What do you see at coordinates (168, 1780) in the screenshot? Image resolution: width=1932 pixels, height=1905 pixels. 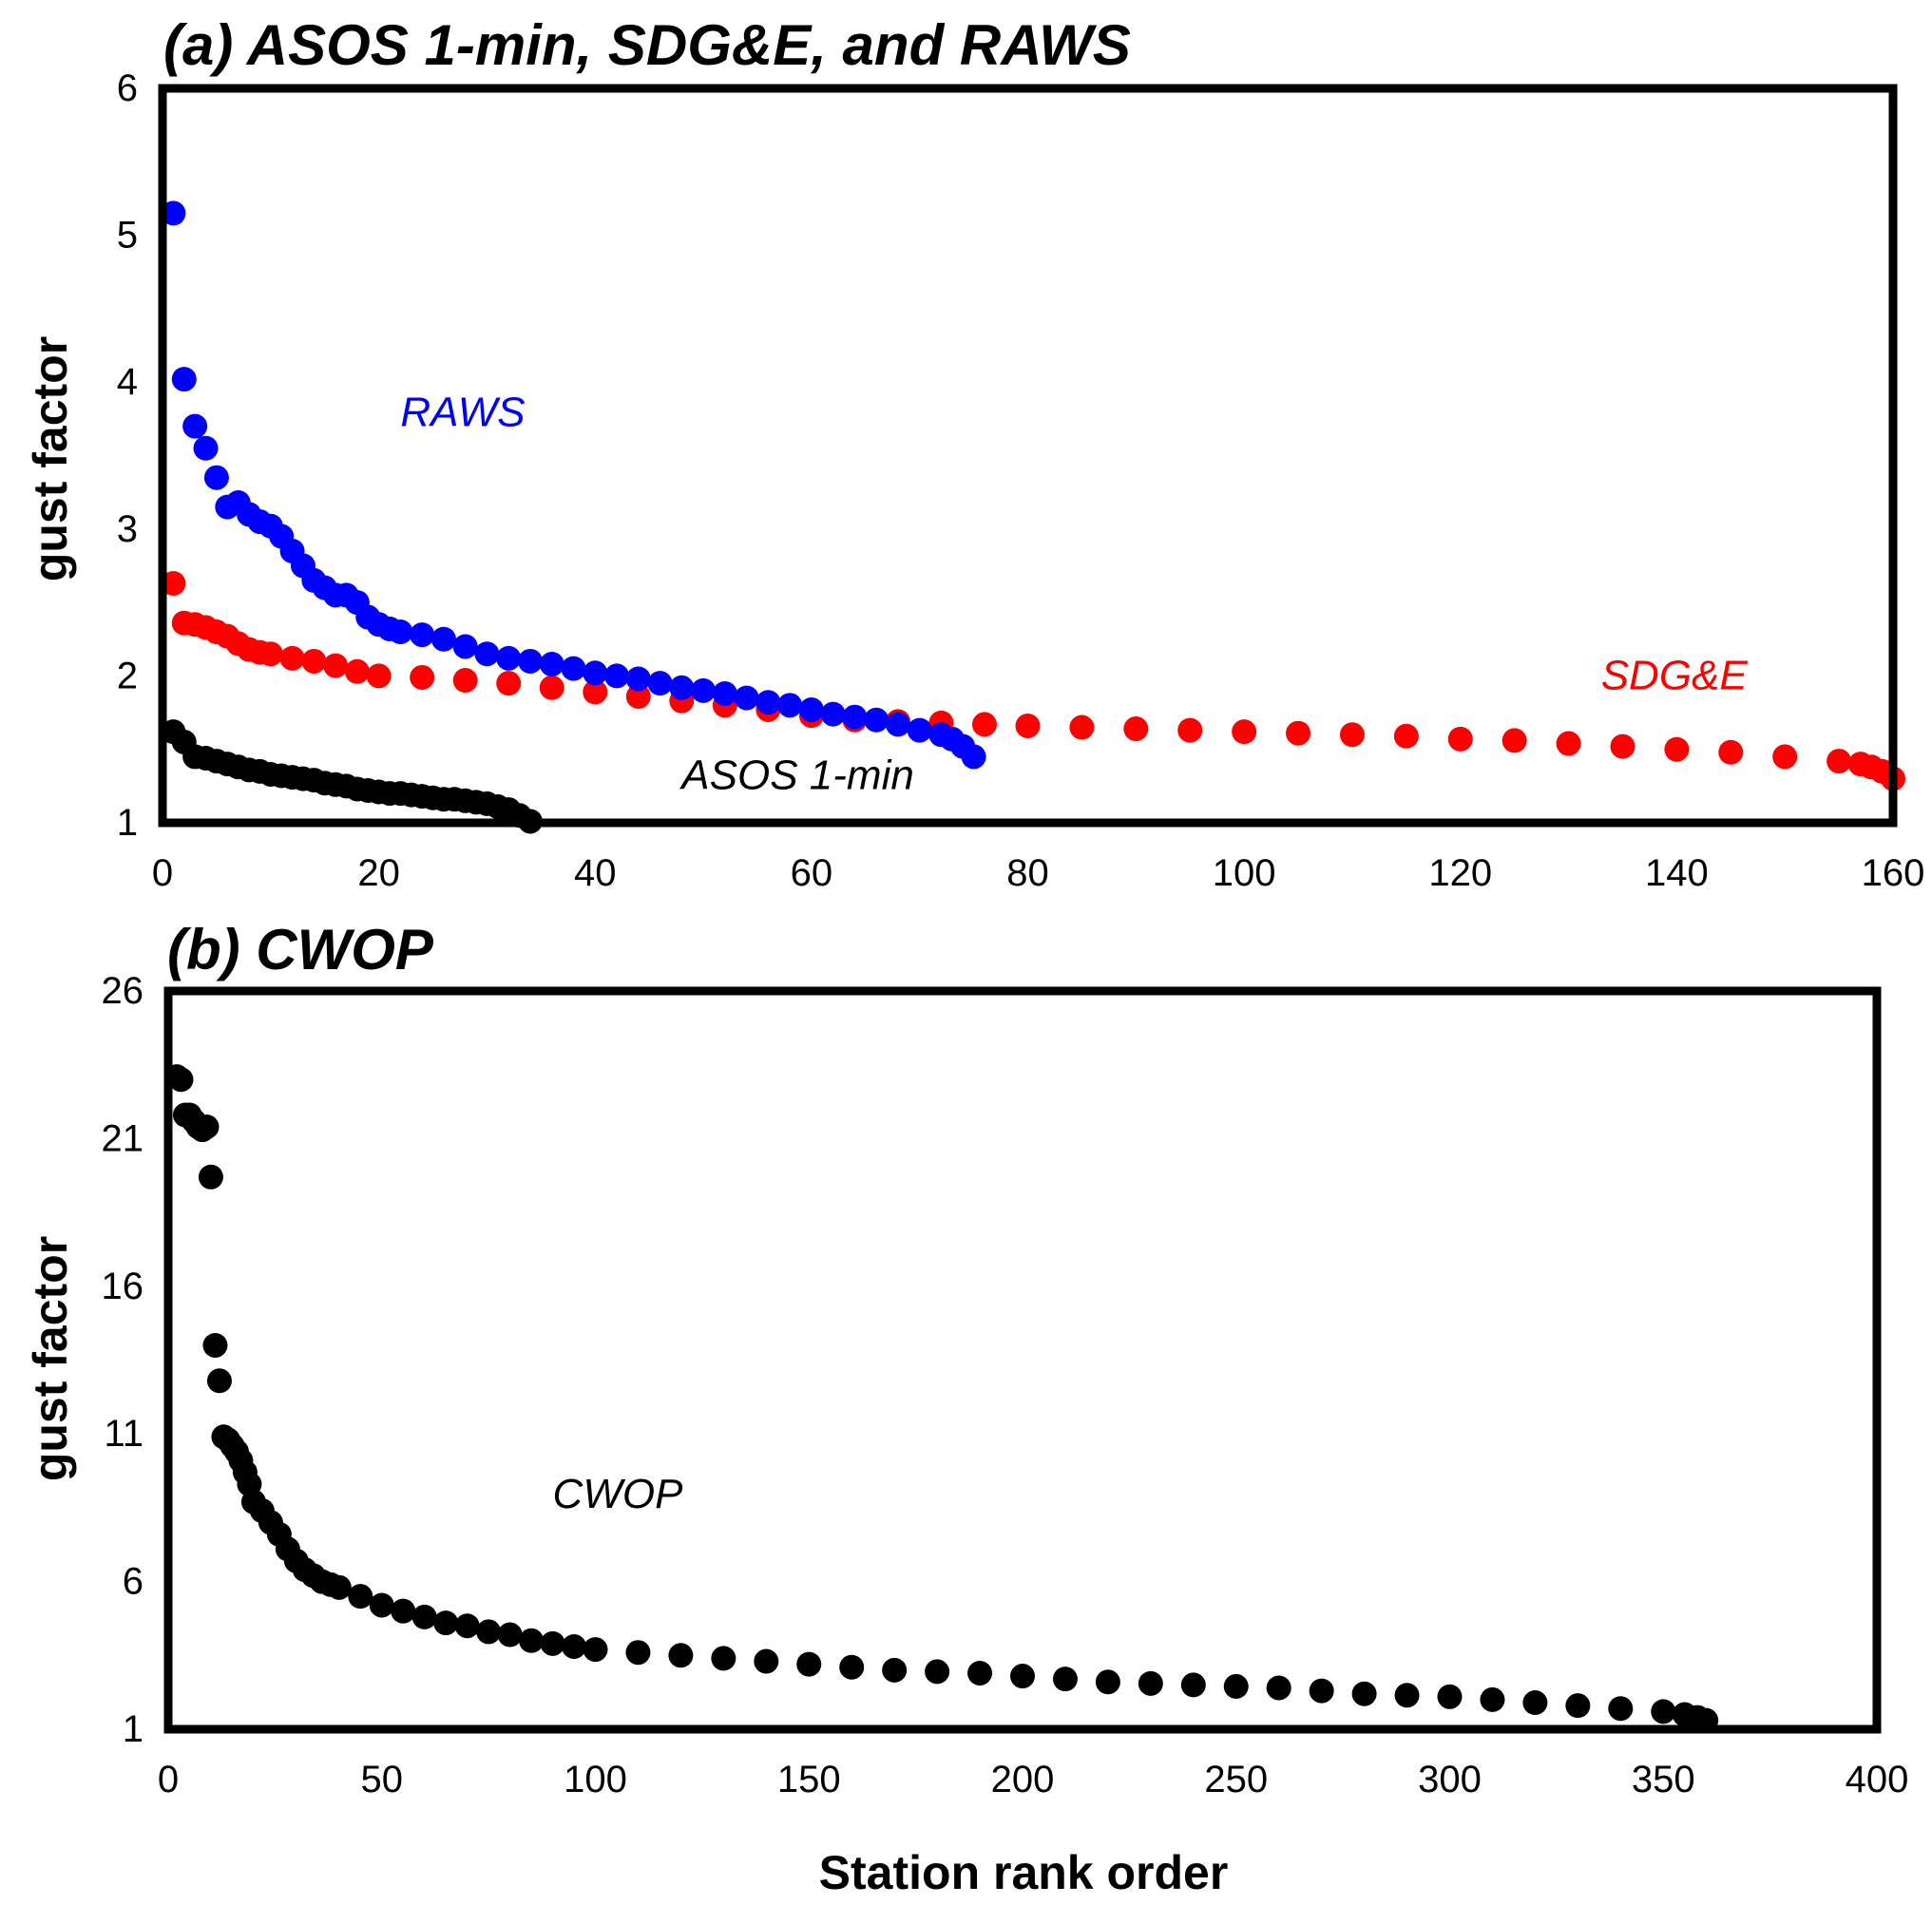 I see `panel-b-x-tick-label: 0` at bounding box center [168, 1780].